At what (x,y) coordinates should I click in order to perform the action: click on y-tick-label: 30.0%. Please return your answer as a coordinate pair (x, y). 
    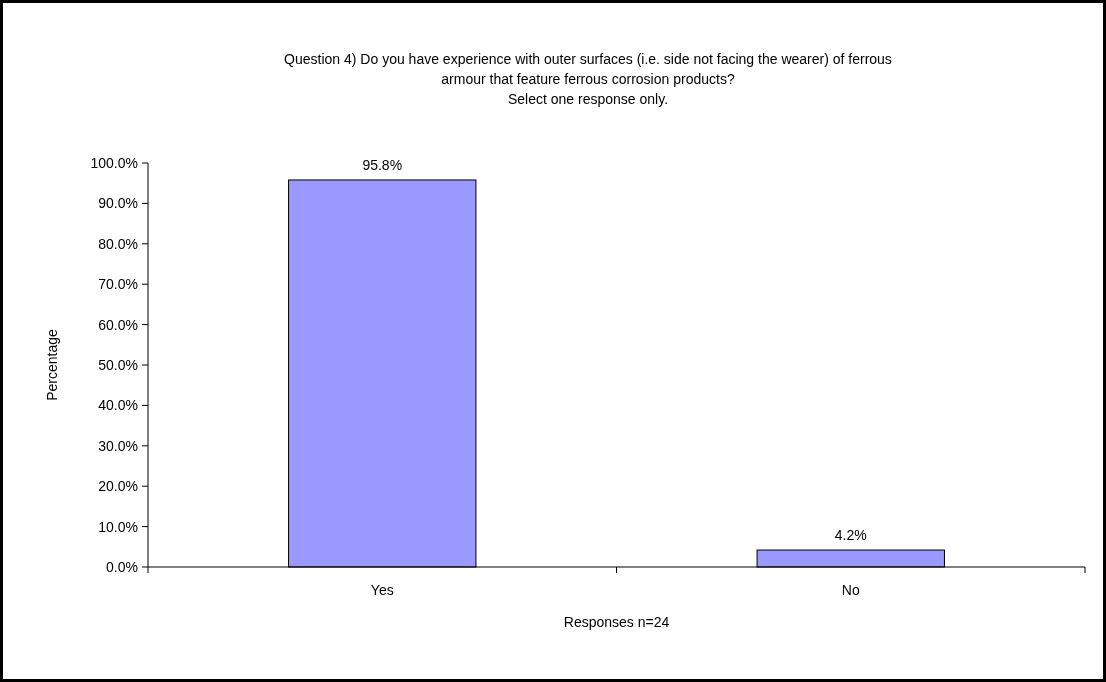
    Looking at the image, I should click on (118, 445).